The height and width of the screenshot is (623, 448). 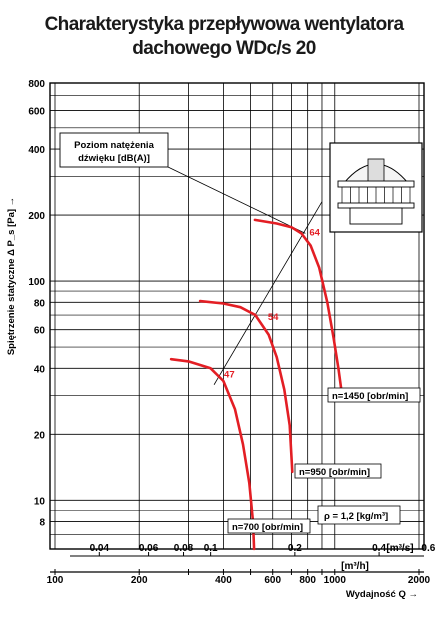 I want to click on y-tick-label: 100, so click(x=36, y=282).